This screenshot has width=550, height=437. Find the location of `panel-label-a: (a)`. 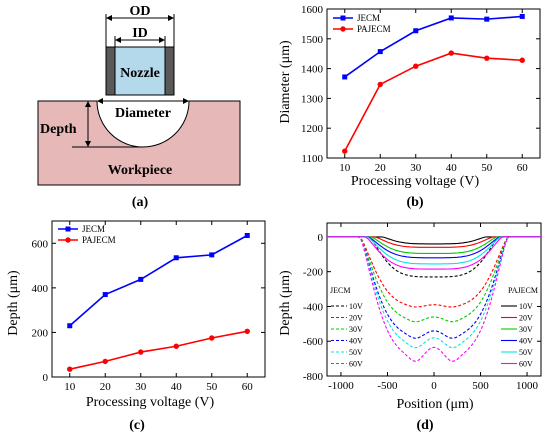

panel-label-a: (a) is located at coordinates (140, 202).